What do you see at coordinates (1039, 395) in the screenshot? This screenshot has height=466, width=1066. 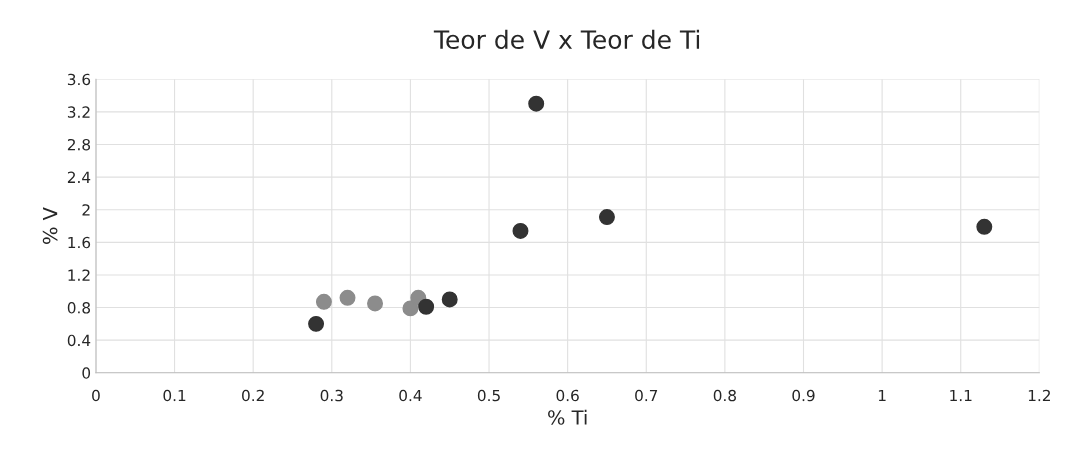 I see `x-tick-label: 1.2` at bounding box center [1039, 395].